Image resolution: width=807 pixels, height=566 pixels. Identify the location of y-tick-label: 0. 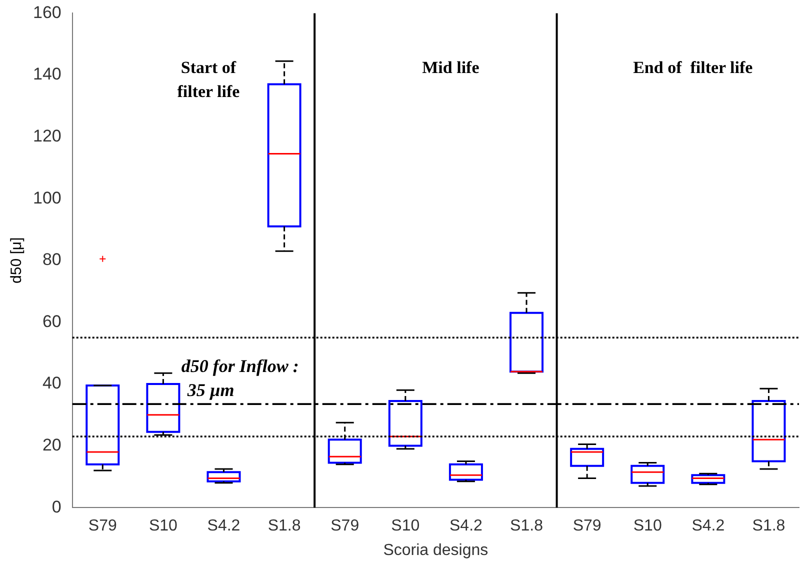
(57, 506).